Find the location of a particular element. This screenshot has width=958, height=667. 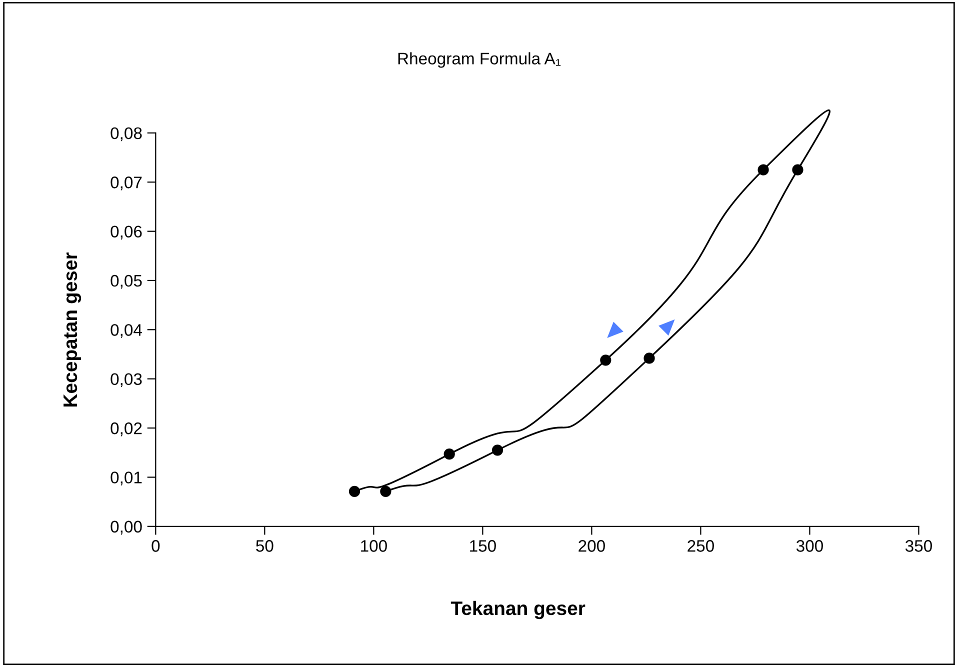

y-tick-label: 0,05 is located at coordinates (126, 281).